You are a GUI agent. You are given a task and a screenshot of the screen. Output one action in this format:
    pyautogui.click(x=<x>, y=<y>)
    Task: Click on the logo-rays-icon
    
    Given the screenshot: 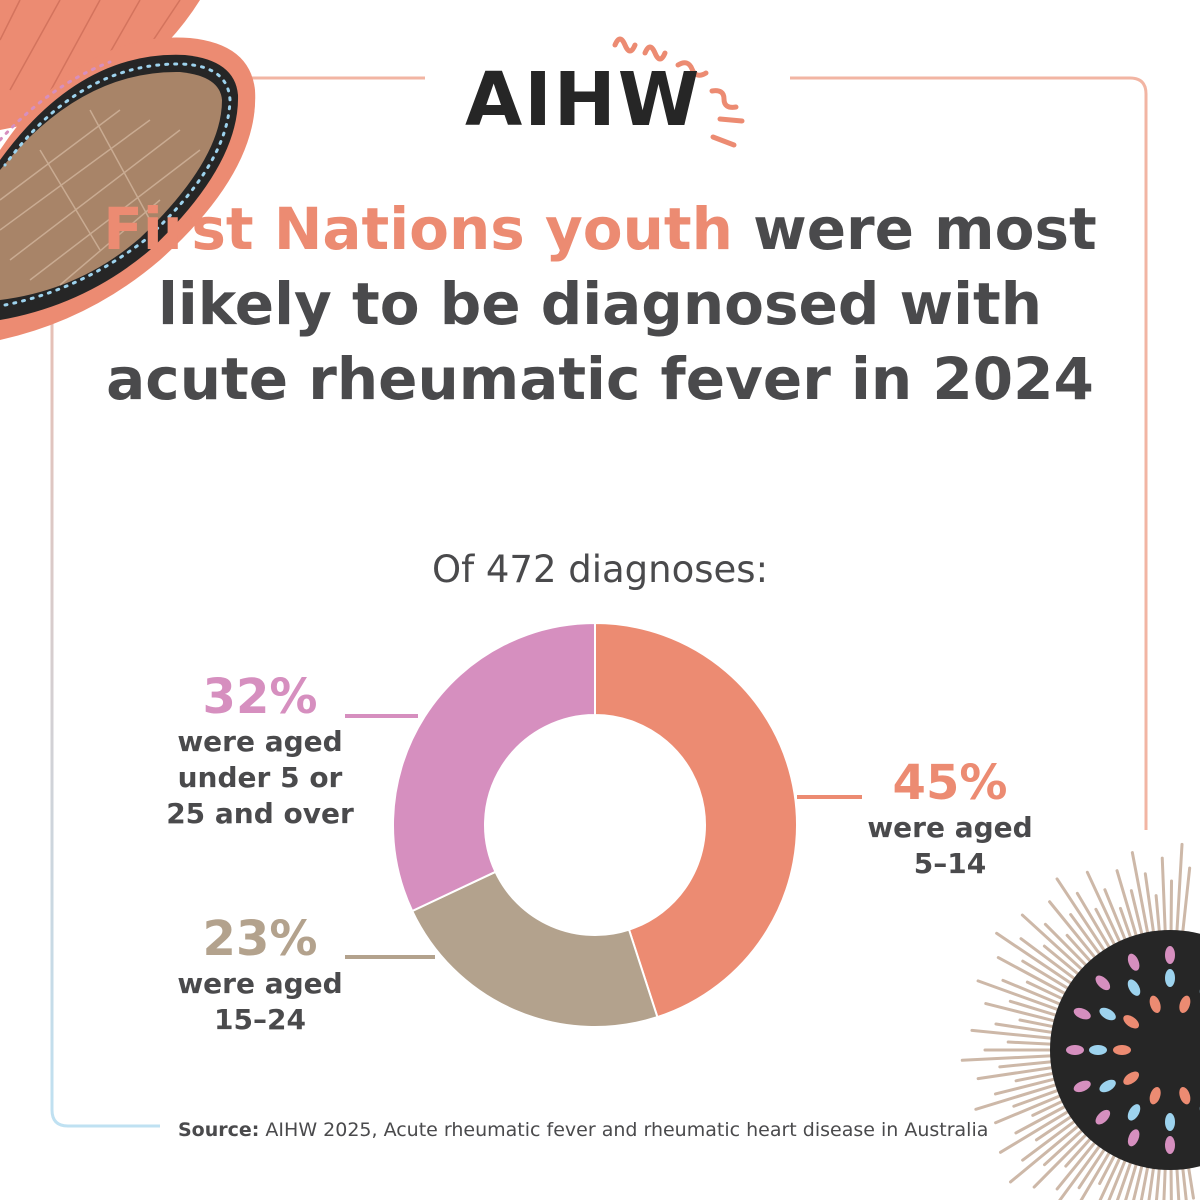 What is the action you would take?
    pyautogui.click(x=678, y=92)
    